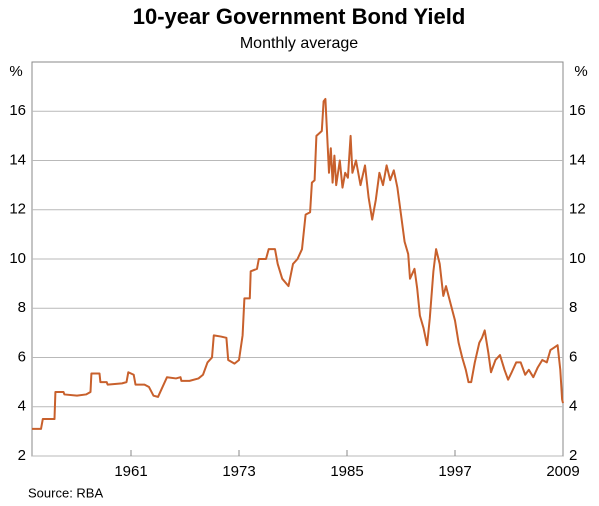 The height and width of the screenshot is (506, 599). Describe the element at coordinates (238, 471) in the screenshot. I see `x-tick-label: 1973` at that location.